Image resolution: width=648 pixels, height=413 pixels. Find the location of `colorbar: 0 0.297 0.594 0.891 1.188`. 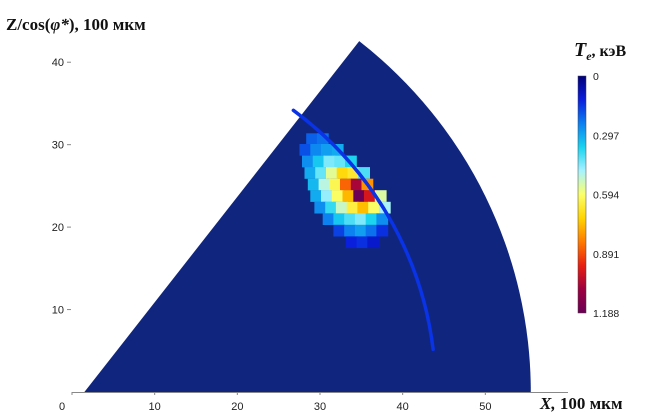

colorbar: 0 0.297 0.594 0.891 1.188 is located at coordinates (598, 195).